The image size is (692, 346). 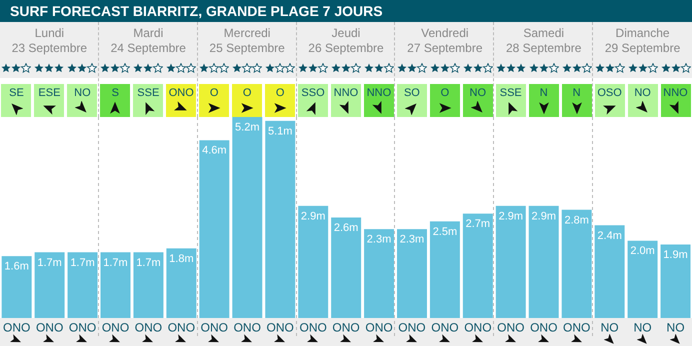 What do you see at coordinates (346, 48) in the screenshot?
I see `text: 26 Septembre` at bounding box center [346, 48].